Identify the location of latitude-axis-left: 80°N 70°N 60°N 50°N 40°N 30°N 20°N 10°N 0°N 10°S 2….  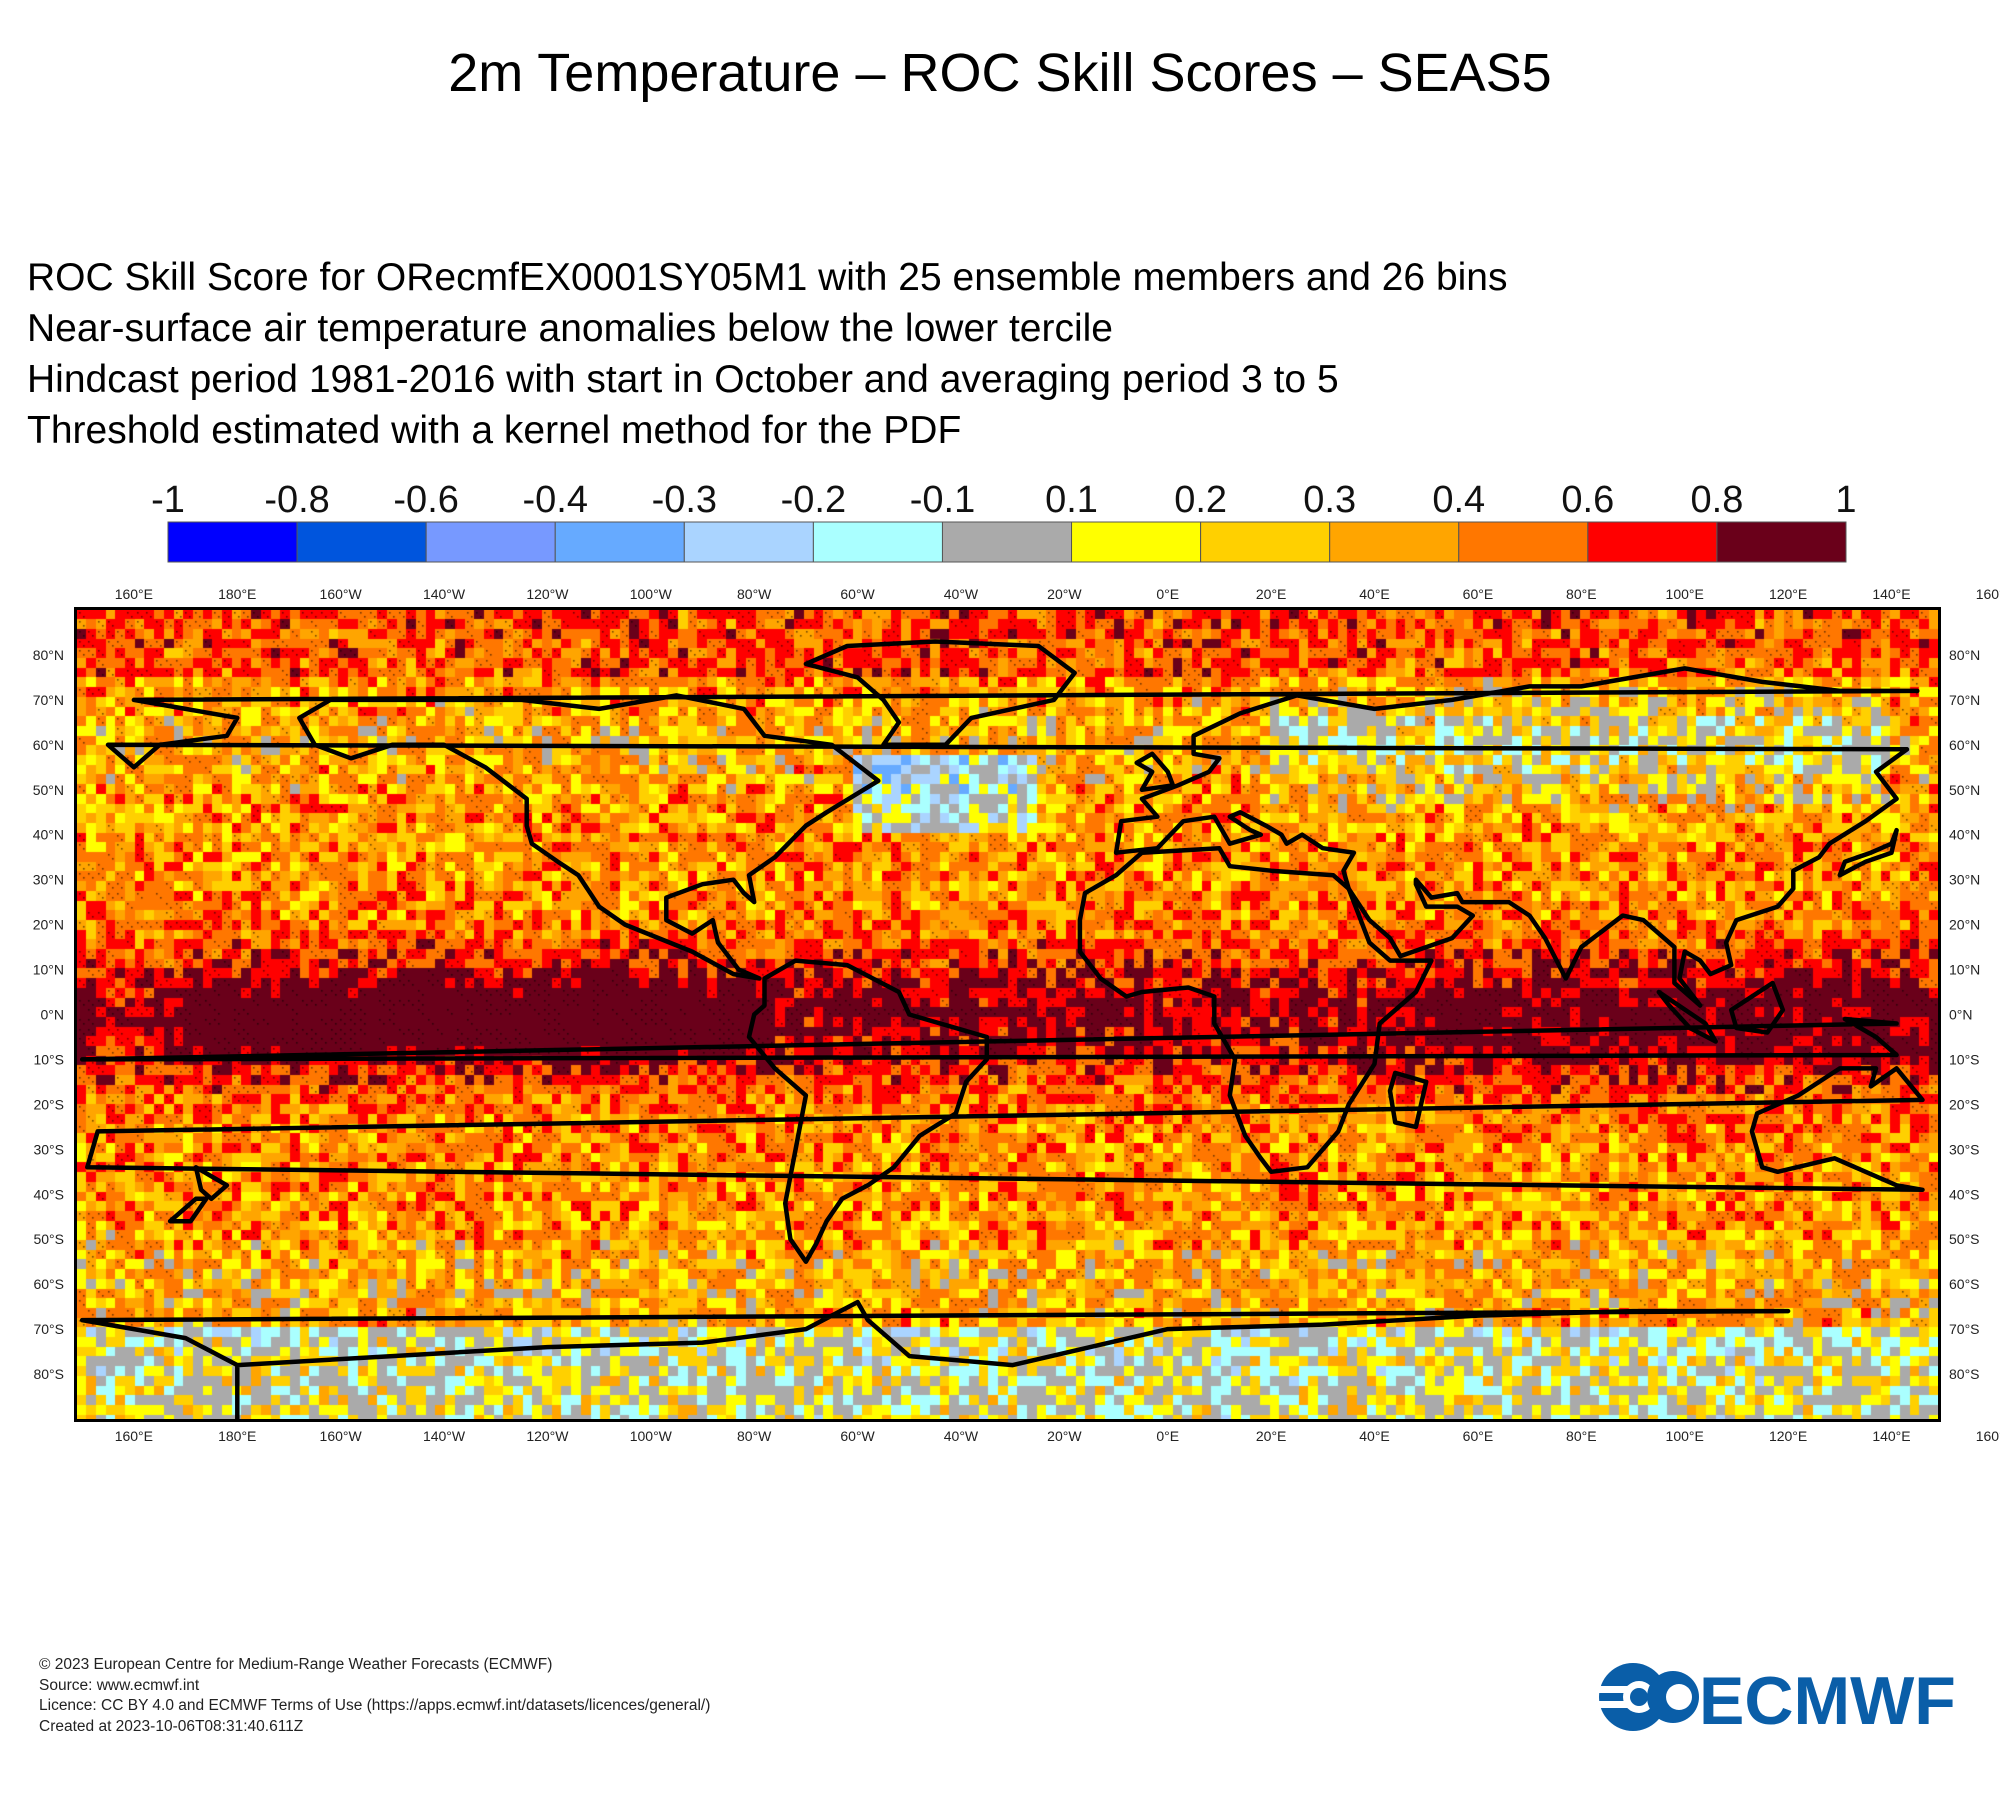
(48, 1014).